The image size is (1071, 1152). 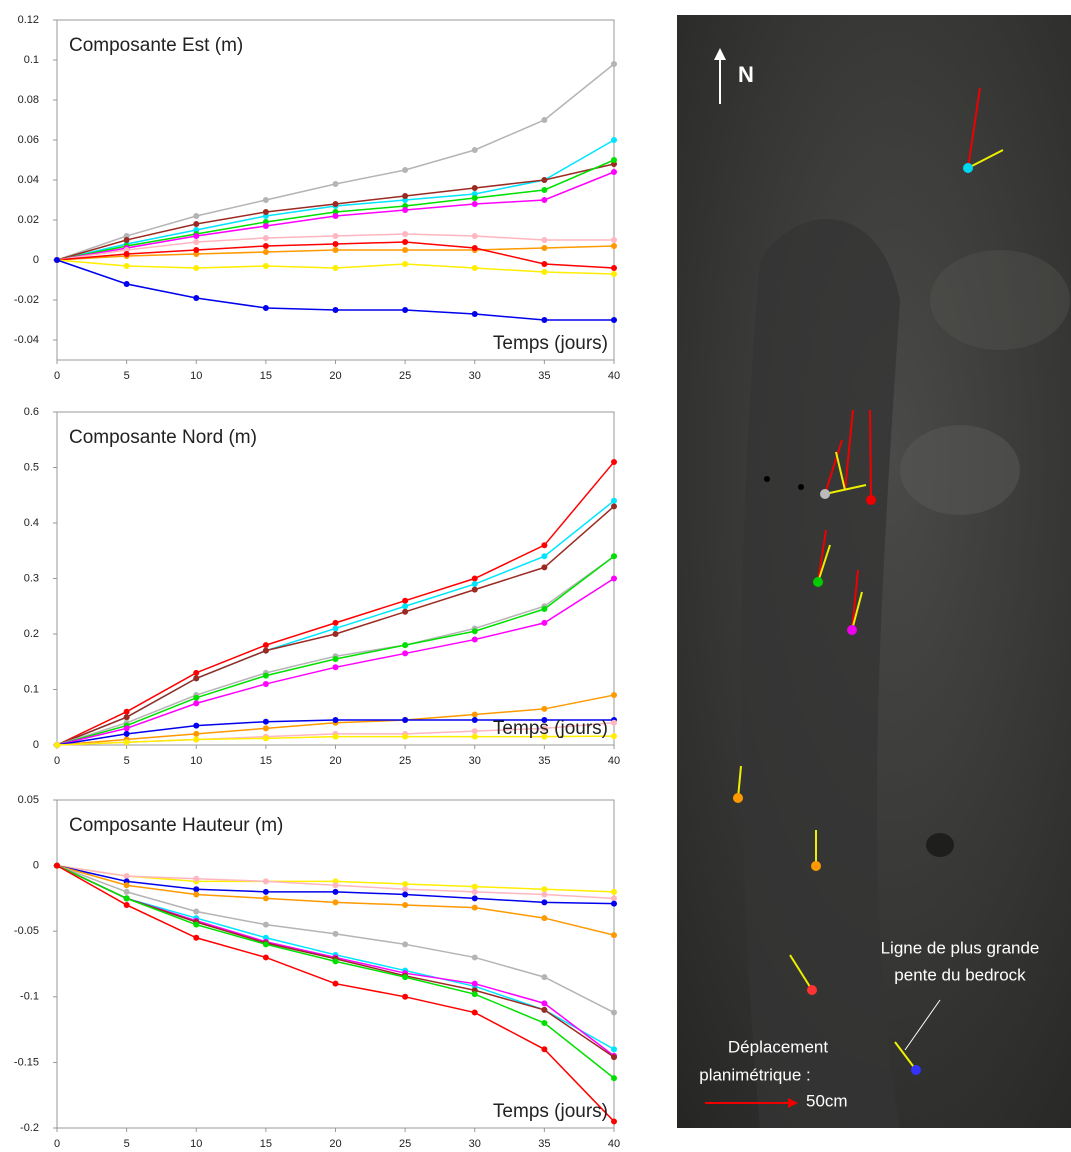 I want to click on y-tick-label: 0.3, so click(x=31, y=578).